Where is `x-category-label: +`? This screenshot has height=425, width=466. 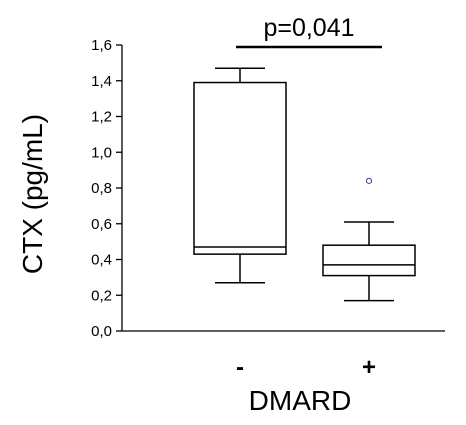 x-category-label: + is located at coordinates (369, 367).